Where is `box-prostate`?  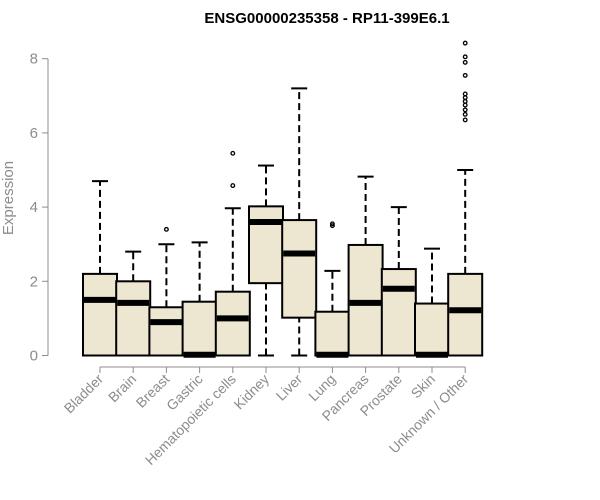
box-prostate is located at coordinates (398, 281).